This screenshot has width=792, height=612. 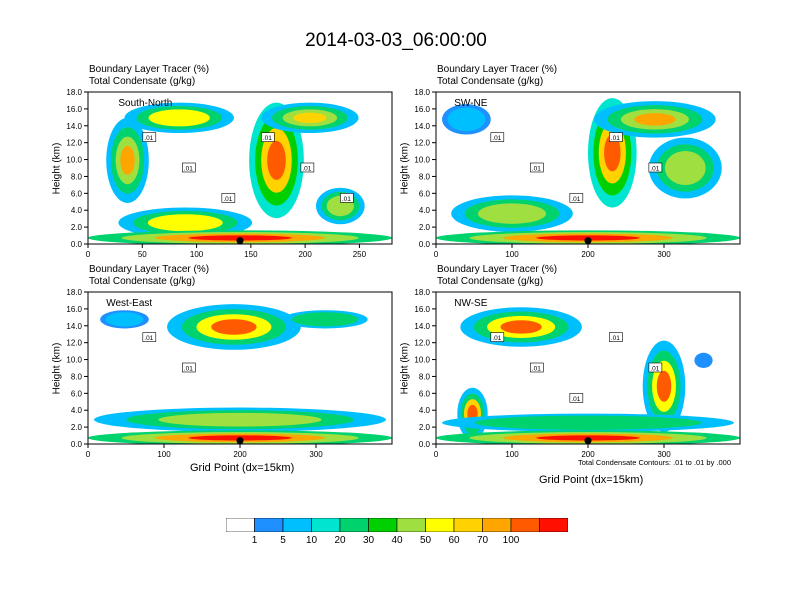 What do you see at coordinates (283, 540) in the screenshot?
I see `colorbar-label: 5` at bounding box center [283, 540].